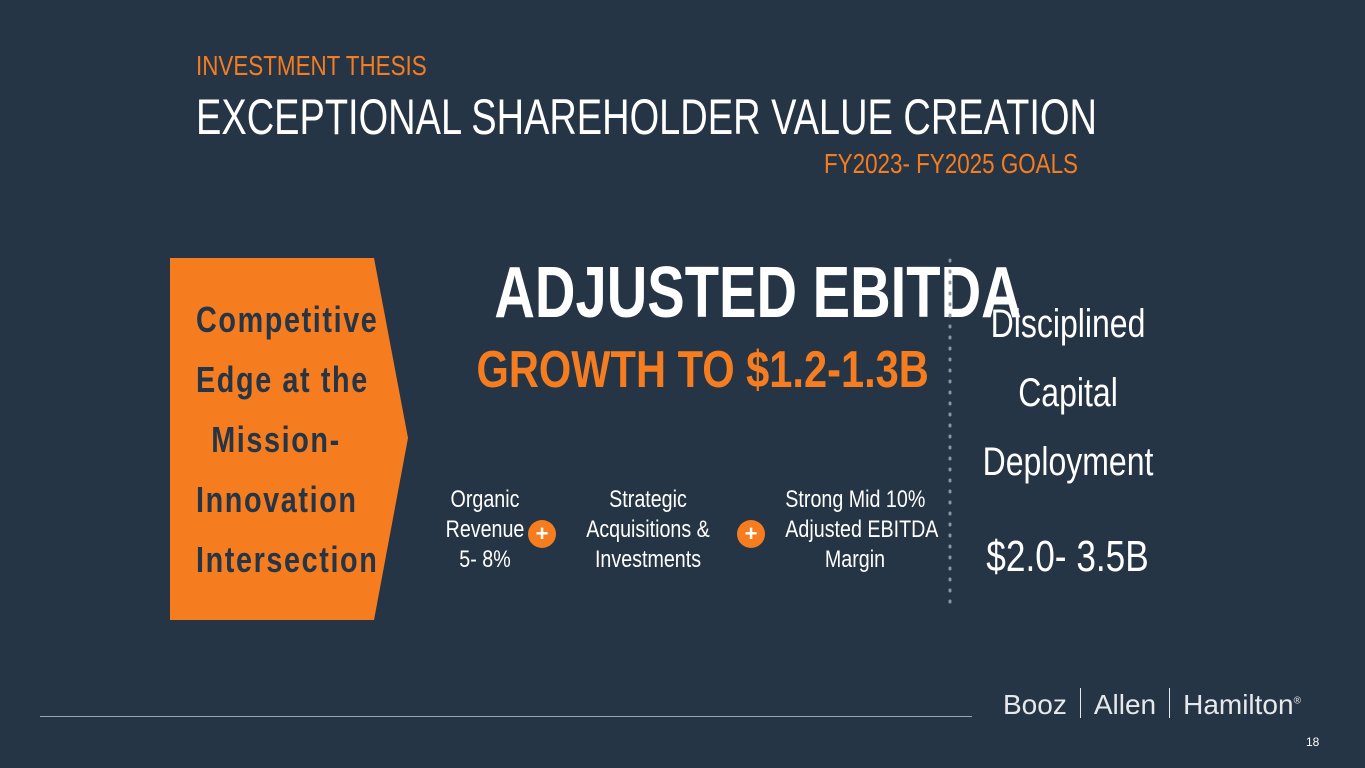  I want to click on arrow-line: Edge at the, so click(282, 379).